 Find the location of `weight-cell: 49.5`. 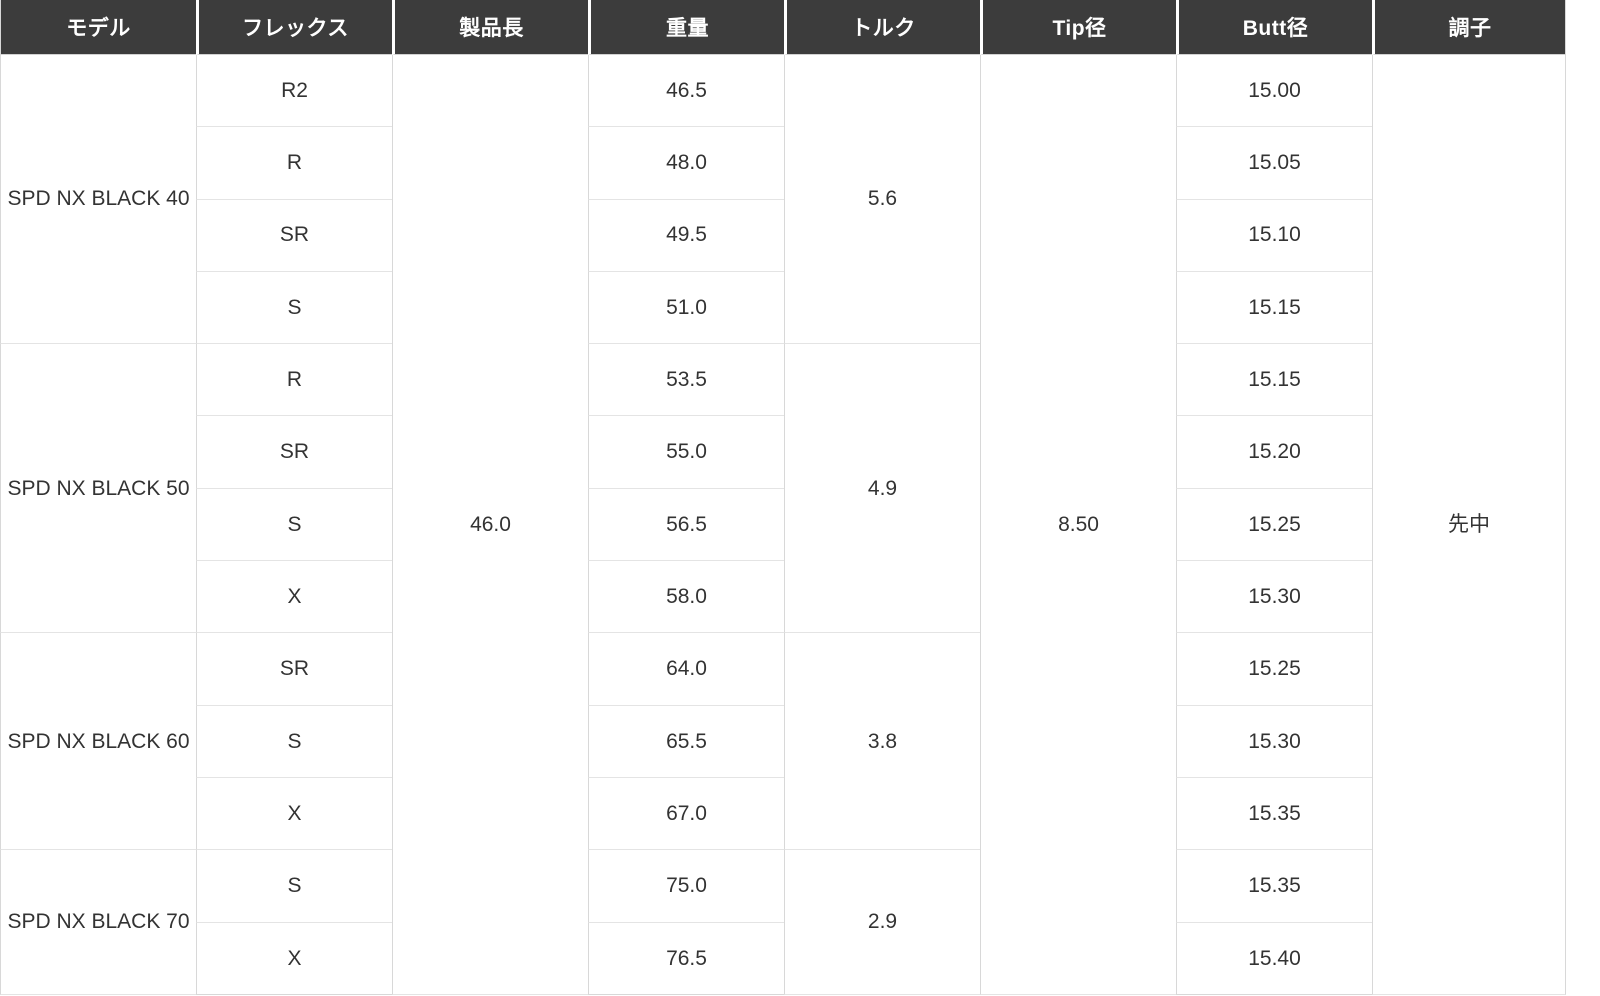

weight-cell: 49.5 is located at coordinates (686, 235).